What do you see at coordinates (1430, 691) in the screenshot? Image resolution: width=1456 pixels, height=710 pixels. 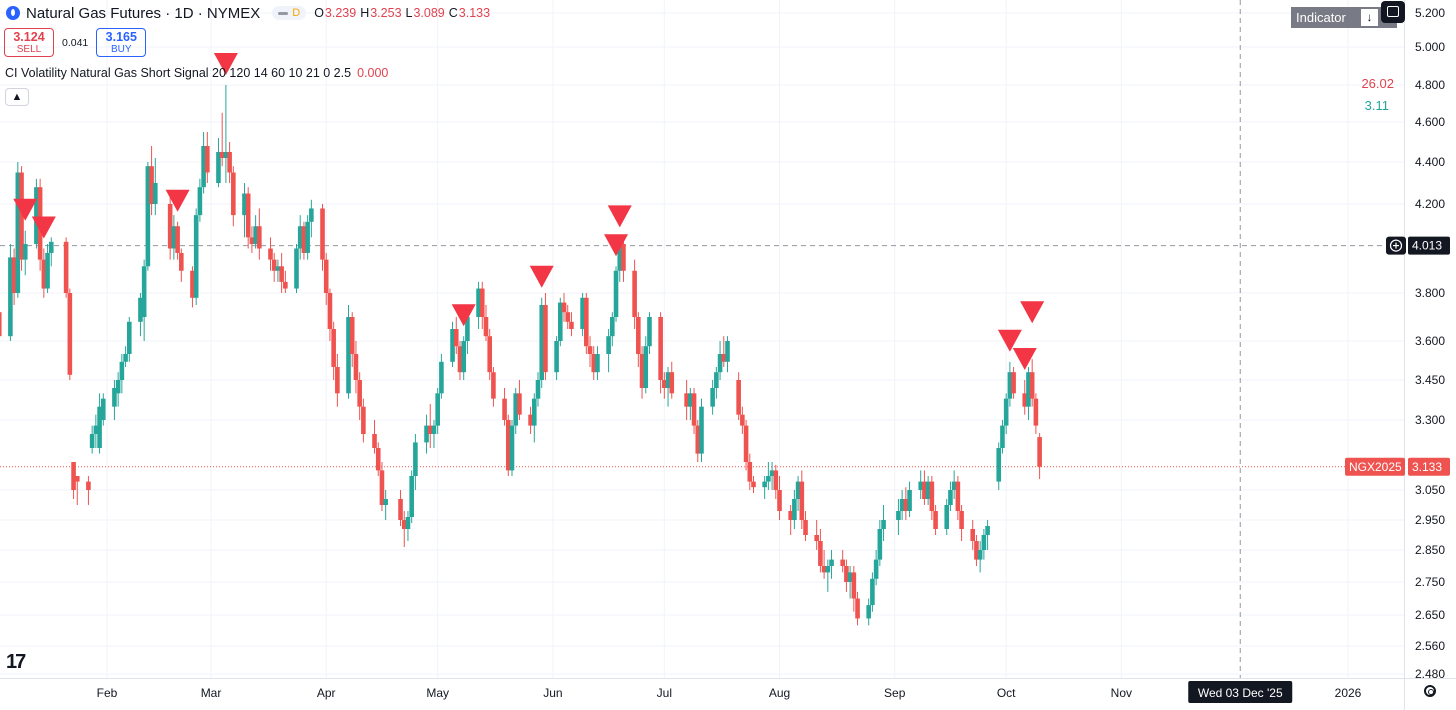 I see `gear-icon` at bounding box center [1430, 691].